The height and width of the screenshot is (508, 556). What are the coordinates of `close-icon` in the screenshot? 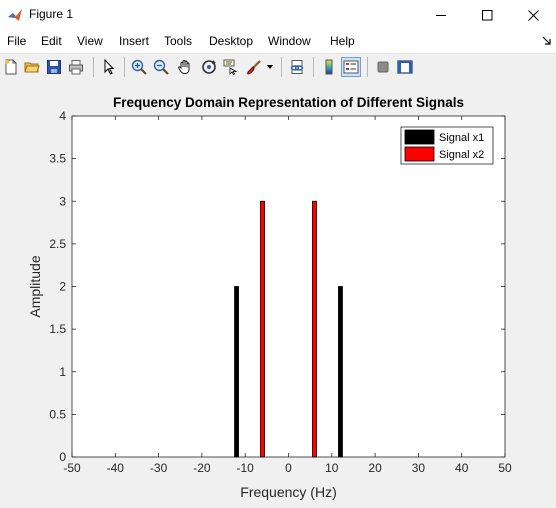 It's located at (533, 15).